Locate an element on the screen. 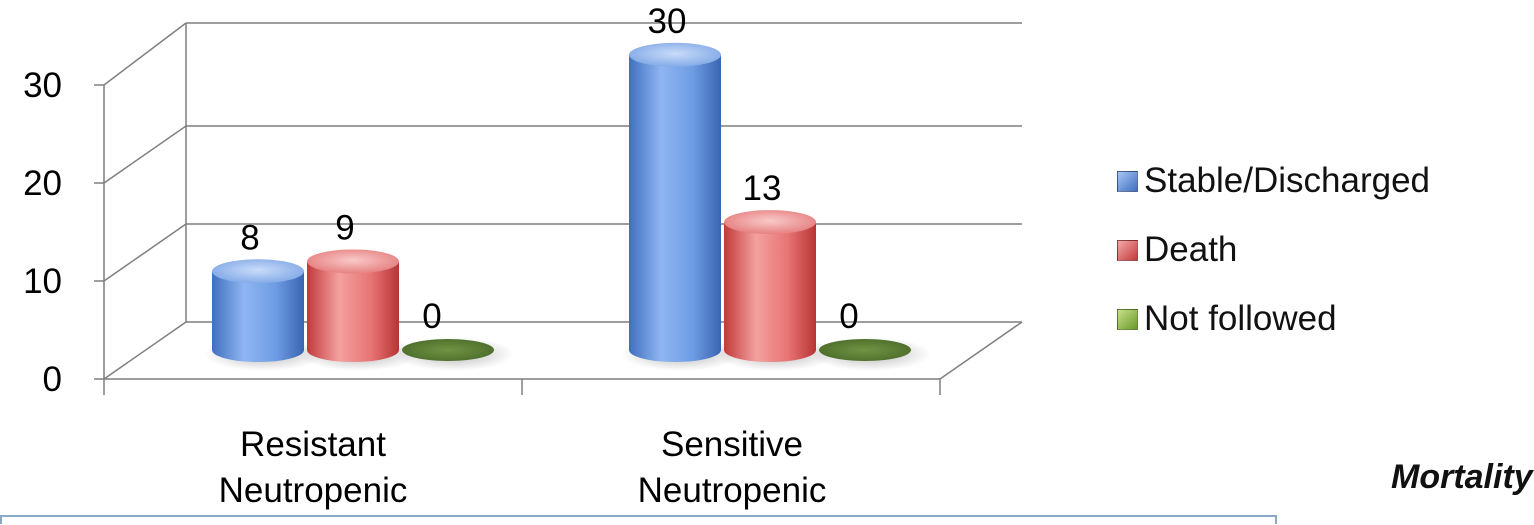 Image resolution: width=1534 pixels, height=525 pixels. legend-swatch-not-followed is located at coordinates (1127, 319).